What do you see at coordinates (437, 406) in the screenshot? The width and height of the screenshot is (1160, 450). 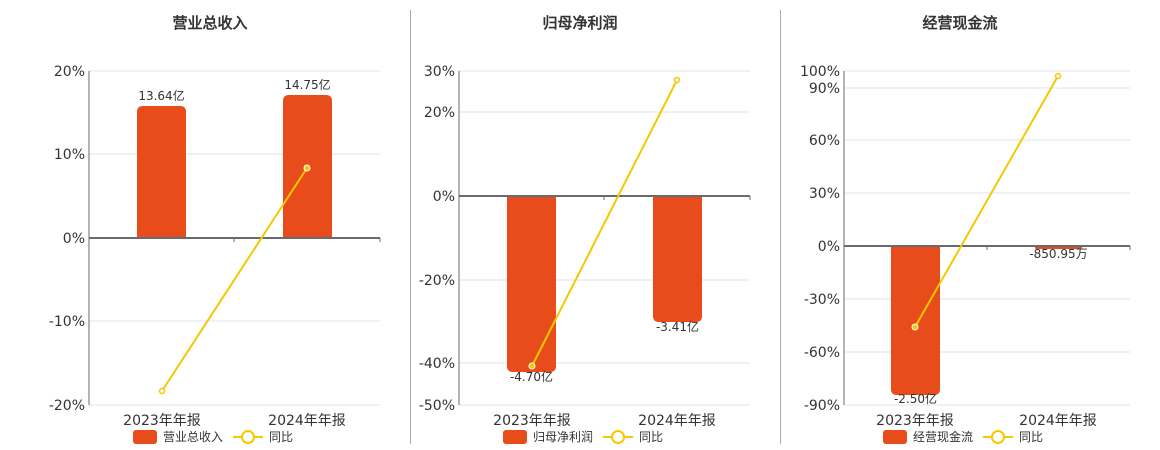 I see `y-tick-label: -50%` at bounding box center [437, 406].